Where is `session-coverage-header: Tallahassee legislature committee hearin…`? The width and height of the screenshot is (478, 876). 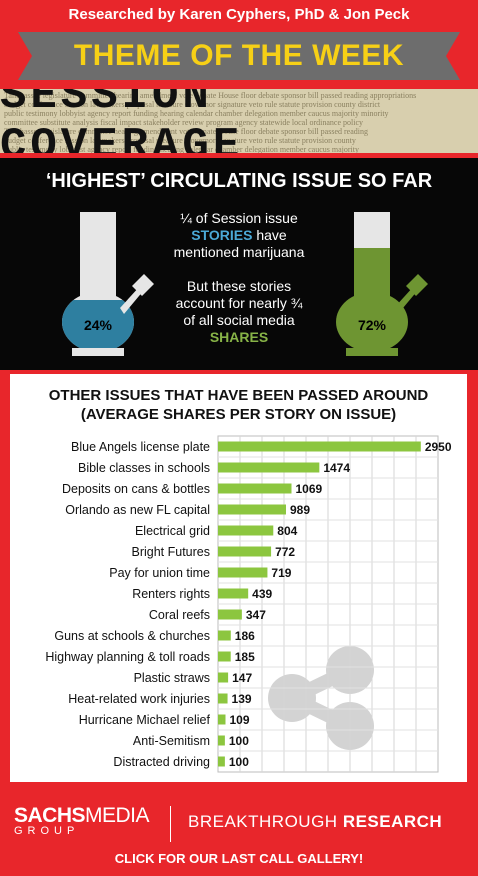 session-coverage-header: Tallahassee legislature committee hearin… is located at coordinates (239, 121).